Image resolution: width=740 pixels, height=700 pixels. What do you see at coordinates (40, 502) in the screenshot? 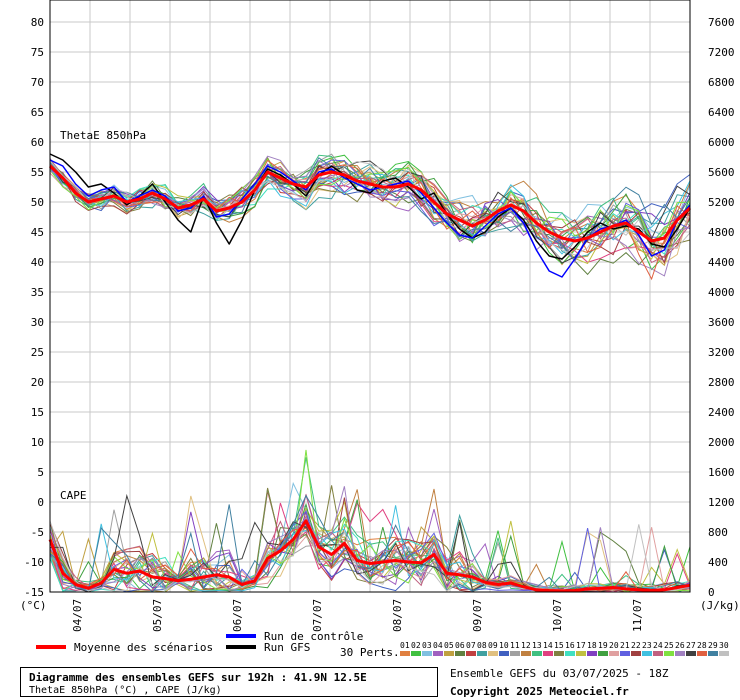
I see `left-tick-label: 0` at bounding box center [40, 502].